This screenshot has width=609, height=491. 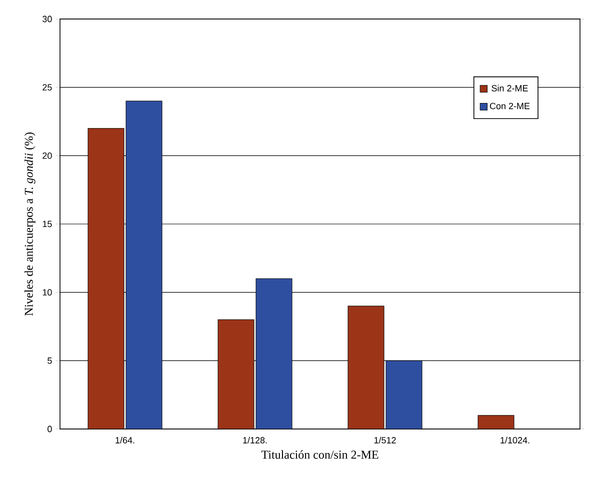 What do you see at coordinates (125, 440) in the screenshot?
I see `x-tick-label: 1/64.` at bounding box center [125, 440].